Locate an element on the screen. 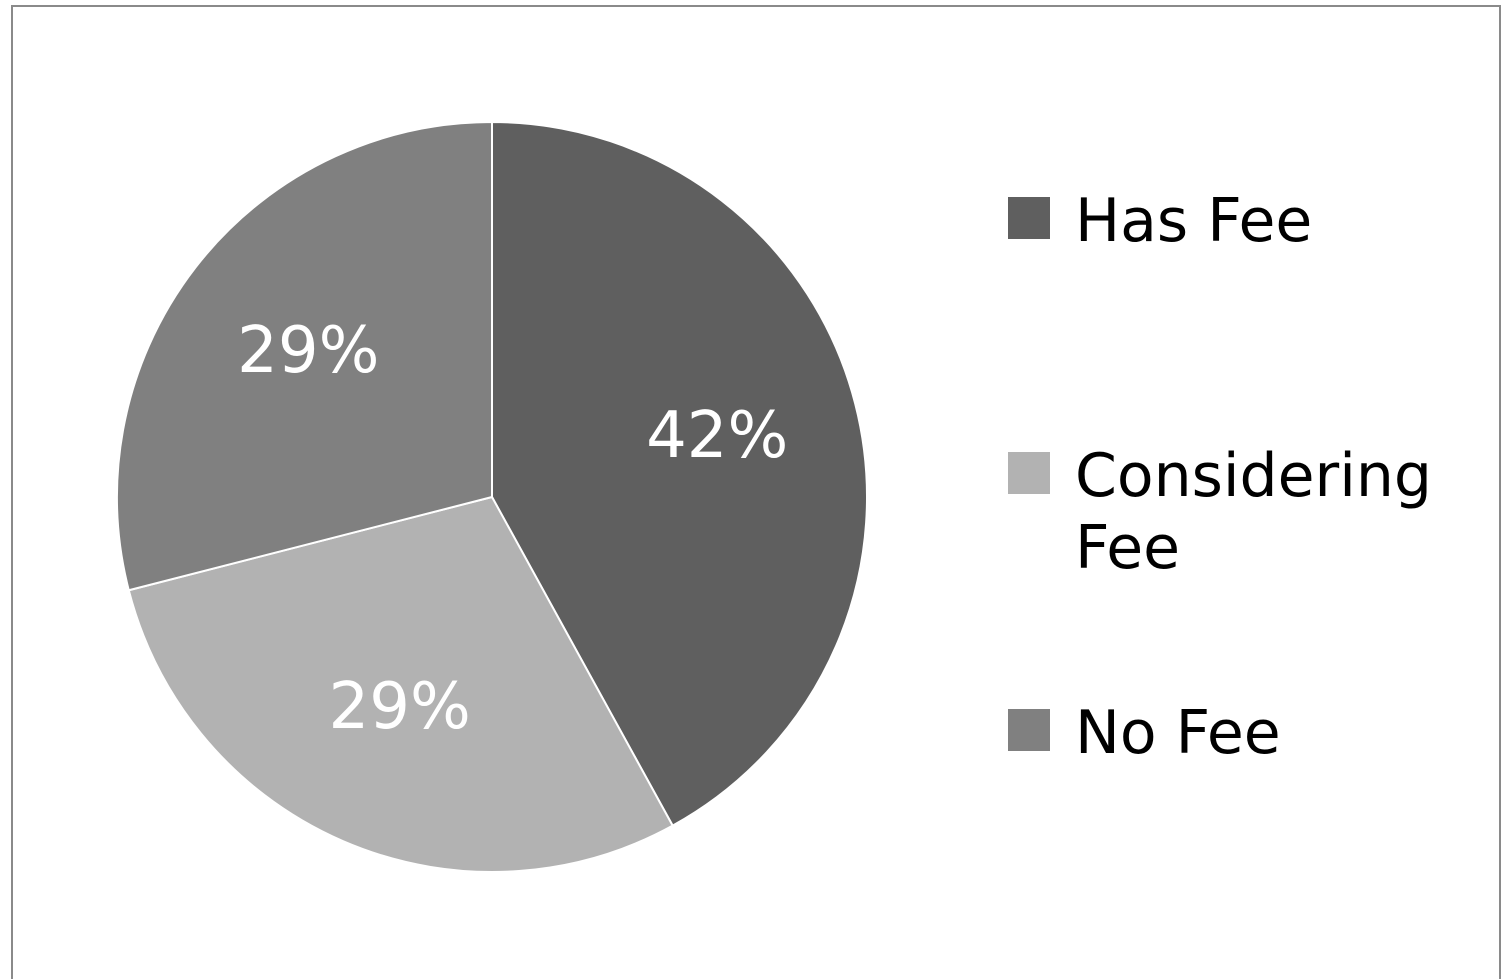 This screenshot has width=1507, height=979. legend-label: No Fee is located at coordinates (1178, 733).